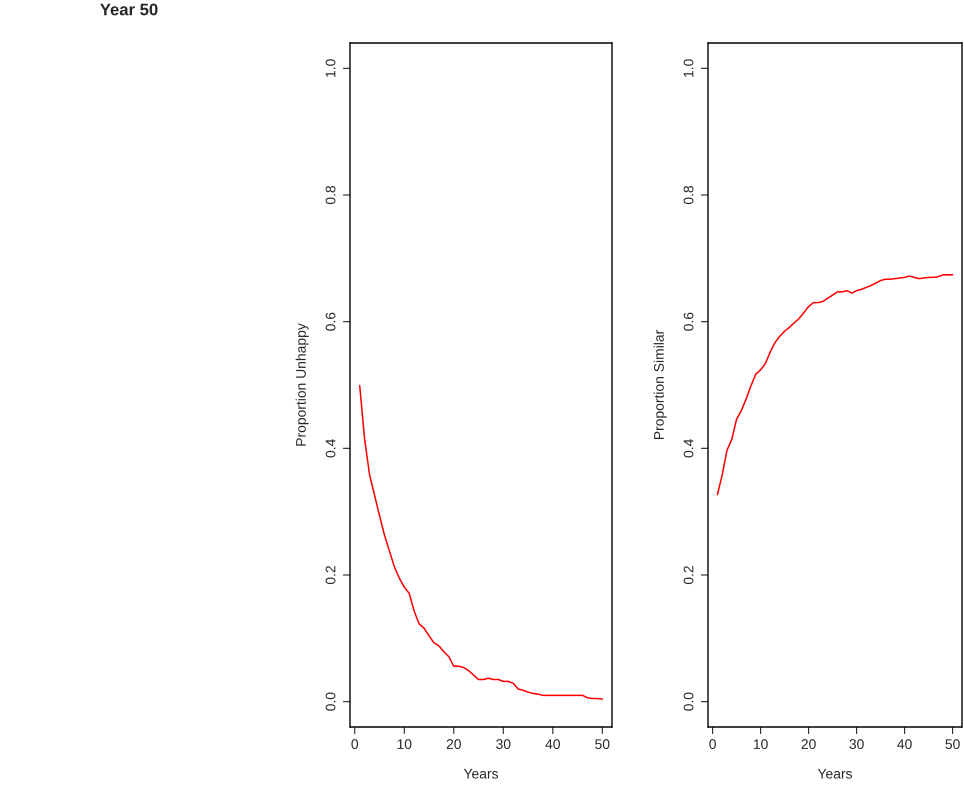 The width and height of the screenshot is (964, 790). What do you see at coordinates (302, 384) in the screenshot?
I see `y-axis-title: Proportion Unhappy` at bounding box center [302, 384].